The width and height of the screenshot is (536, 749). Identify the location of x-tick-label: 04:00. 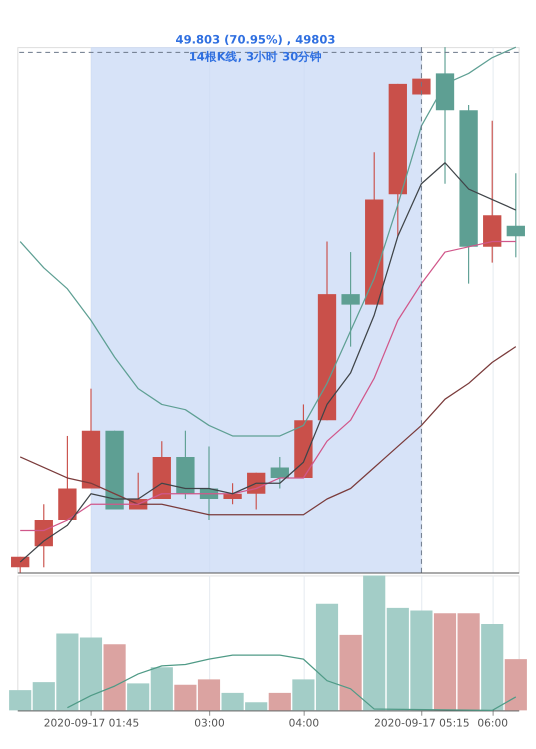
(304, 723).